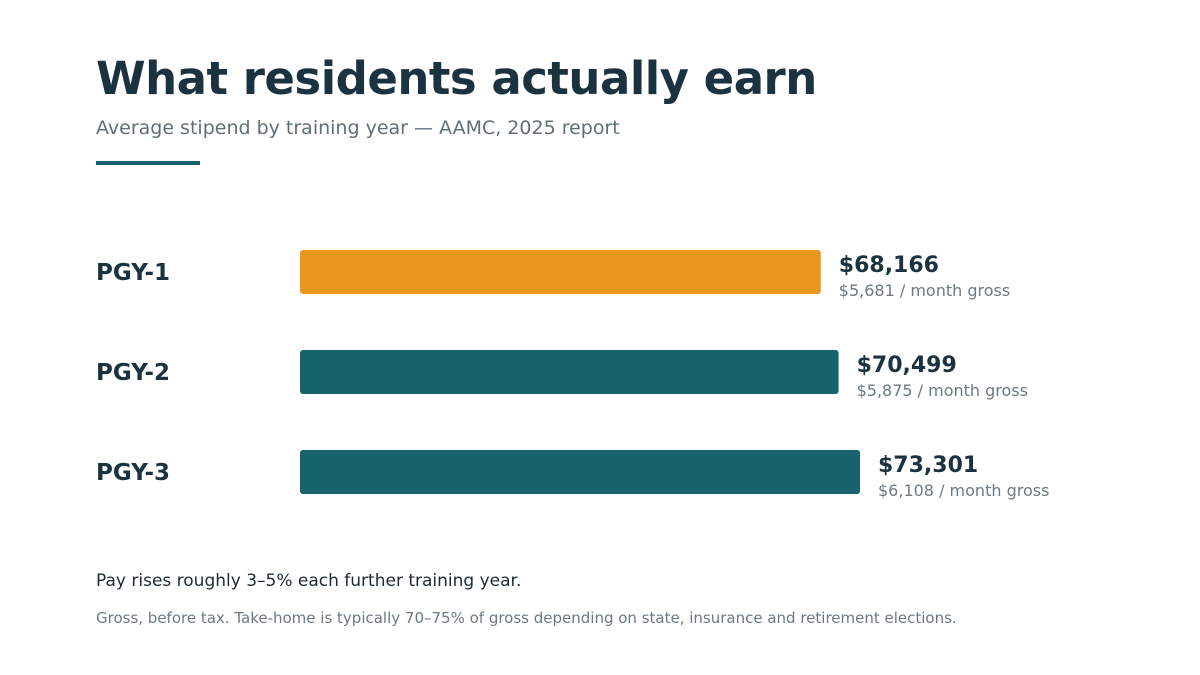 Image resolution: width=1200 pixels, height=675 pixels. I want to click on category-label-pgy-1: PGY-1, so click(133, 273).